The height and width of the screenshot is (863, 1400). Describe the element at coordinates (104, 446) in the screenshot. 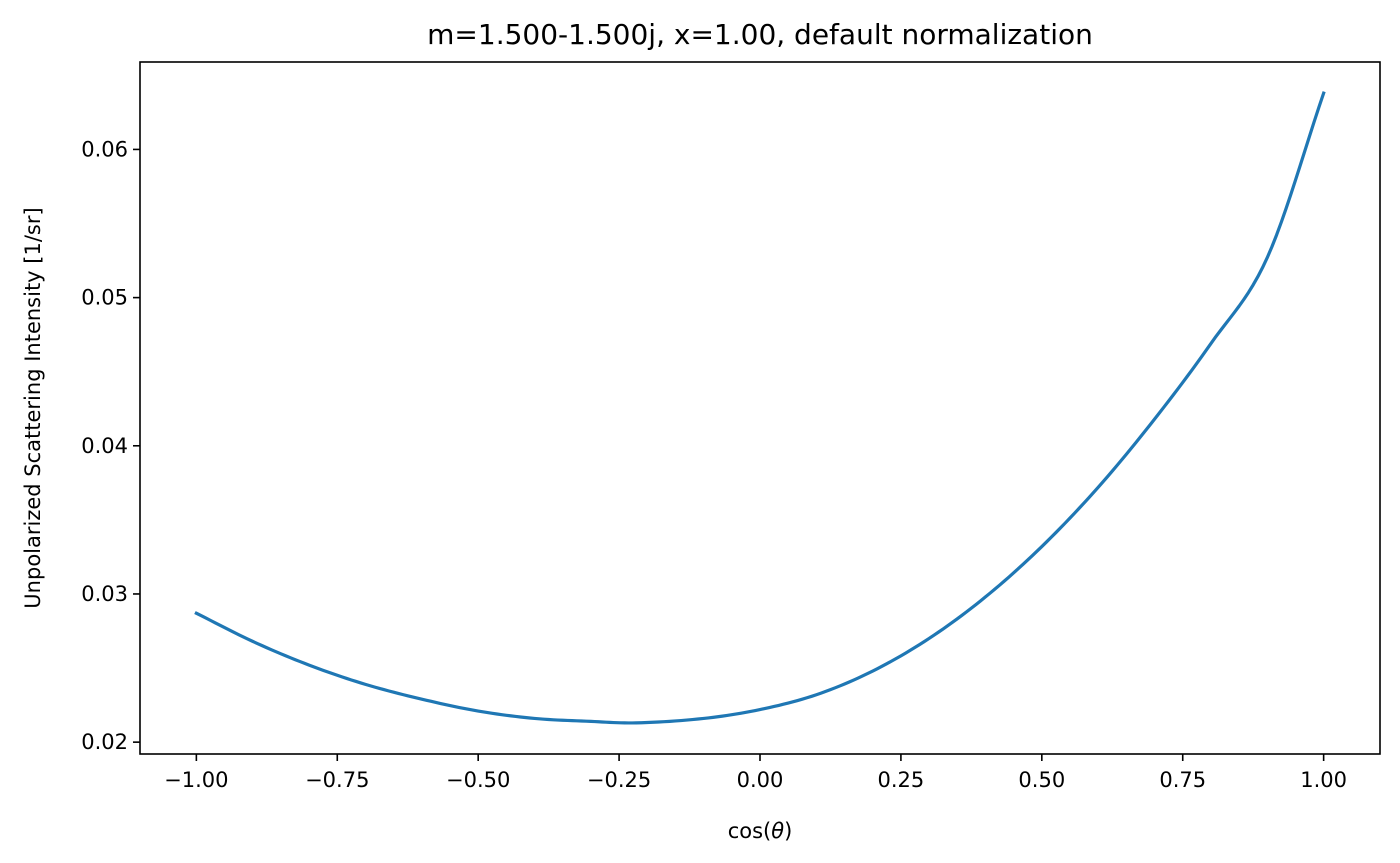

I see `y-tick-label: 0.04` at that location.